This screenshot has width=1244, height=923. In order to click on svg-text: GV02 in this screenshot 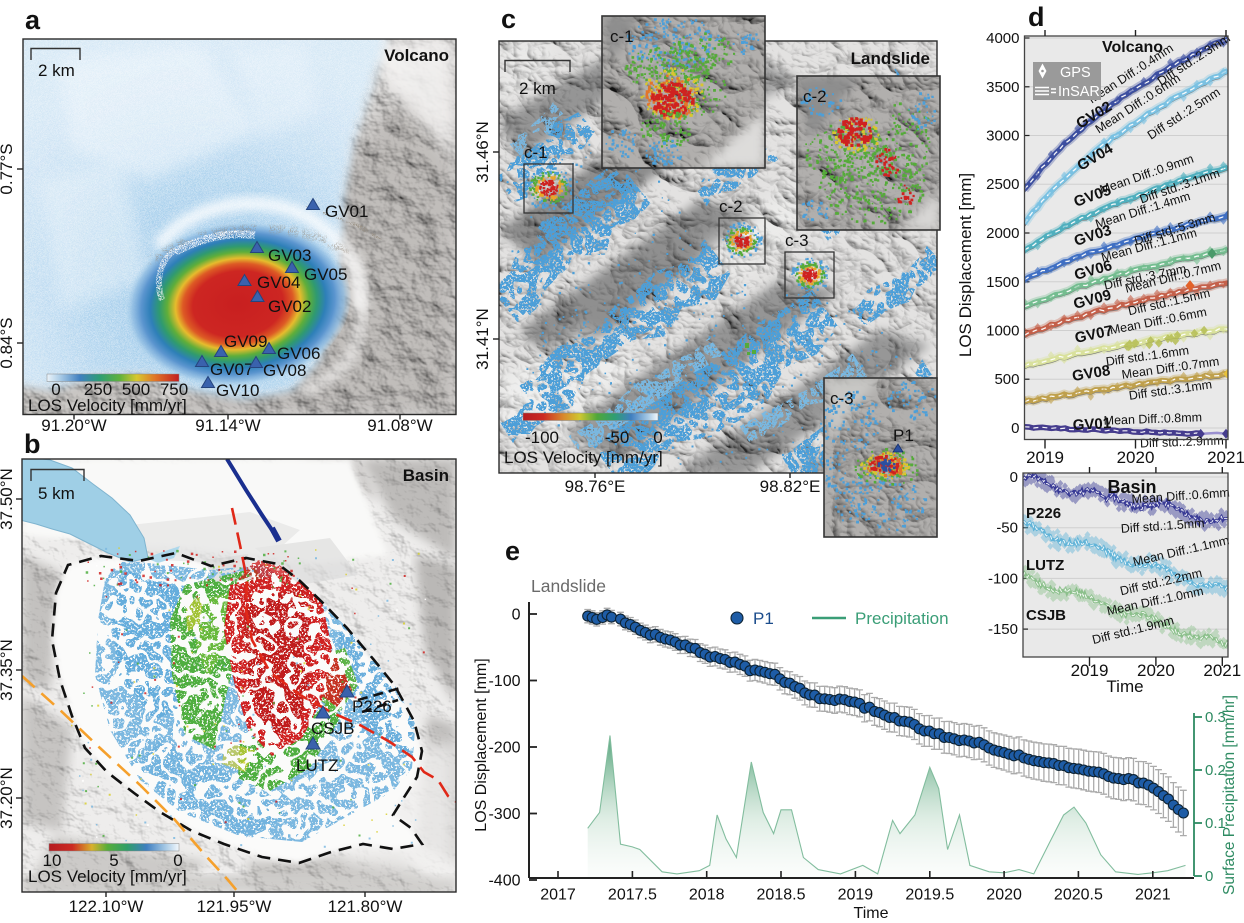, I will do `click(289, 306)`.